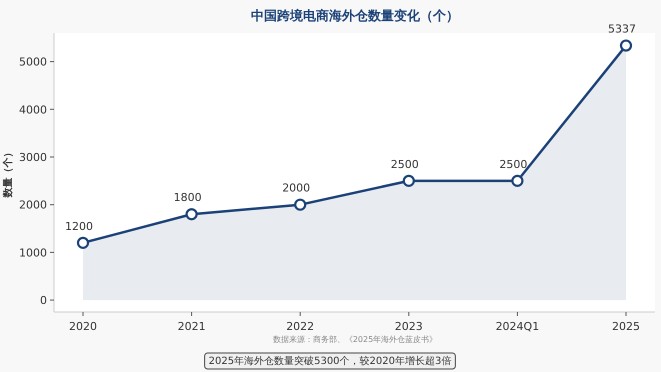 The height and width of the screenshot is (372, 661). I want to click on data-label: 2000, so click(296, 188).